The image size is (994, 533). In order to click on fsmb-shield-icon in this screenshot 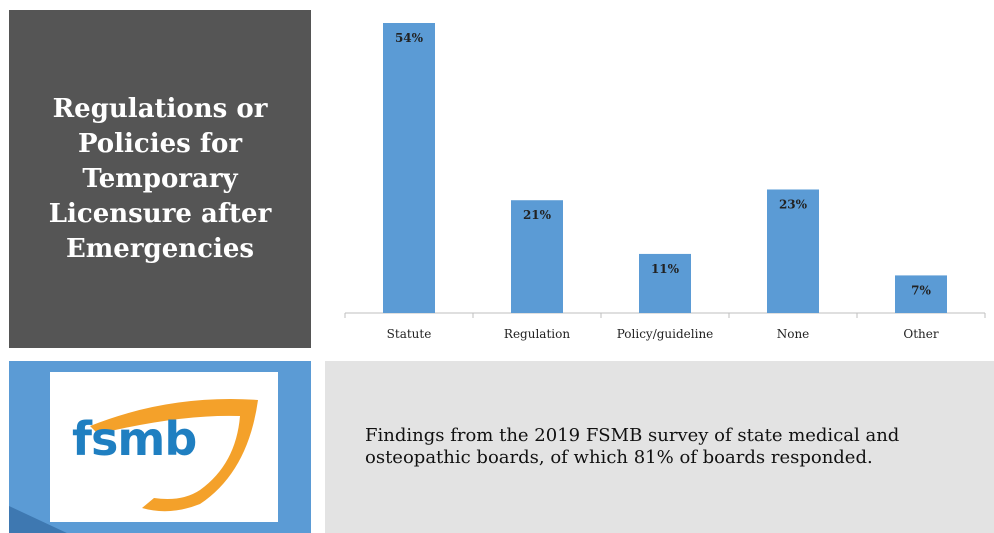, I will do `click(174, 455)`.